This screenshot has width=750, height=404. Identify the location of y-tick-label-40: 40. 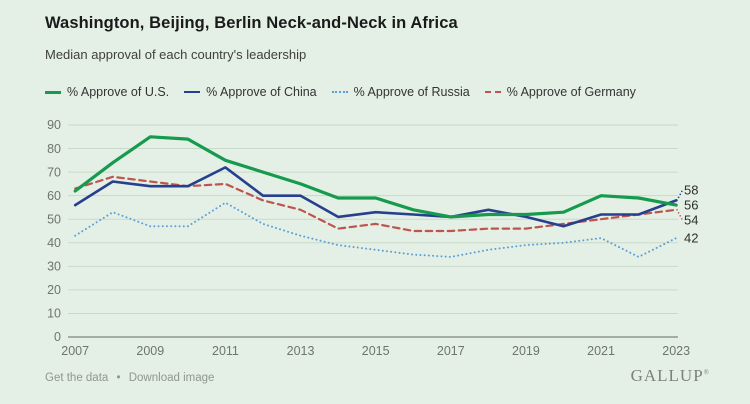
(54, 243).